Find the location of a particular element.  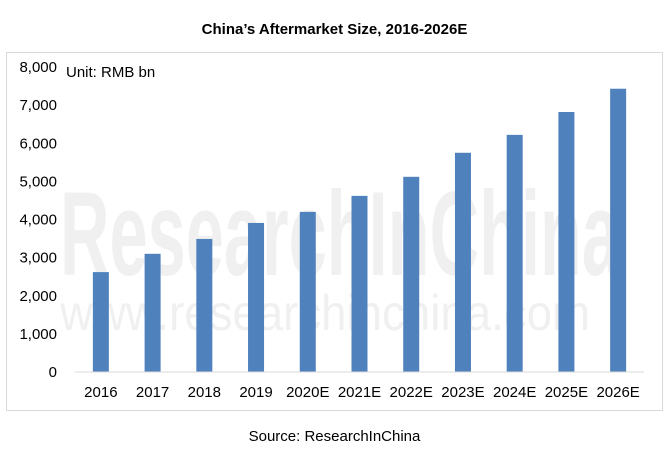

bar-2016 is located at coordinates (100, 322).